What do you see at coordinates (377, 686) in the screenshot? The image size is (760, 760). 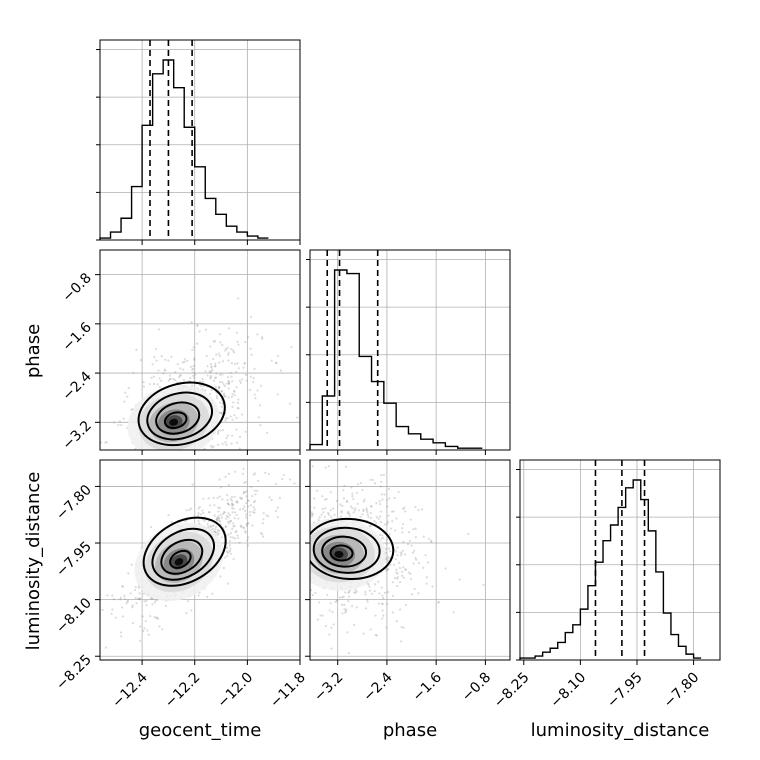 I see `x-tick-label-phase: −2.4` at bounding box center [377, 686].